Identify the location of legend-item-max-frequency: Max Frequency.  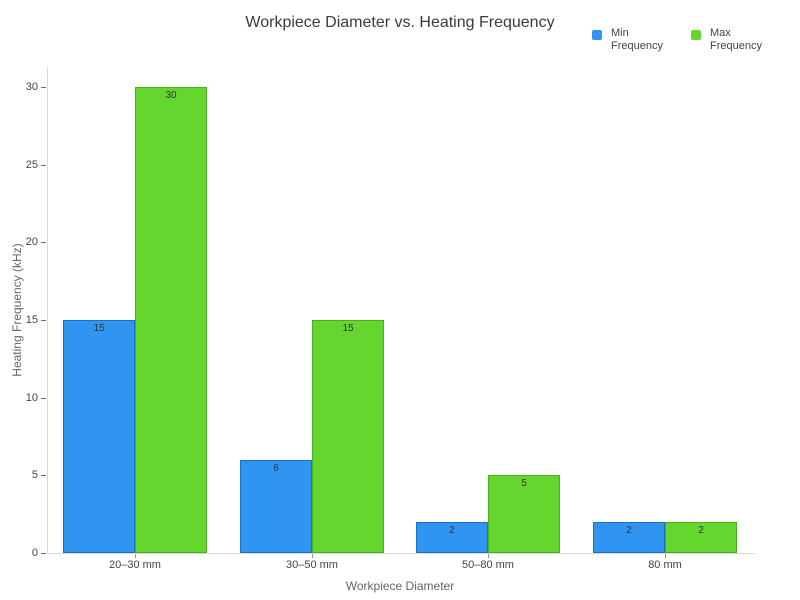
(730, 40).